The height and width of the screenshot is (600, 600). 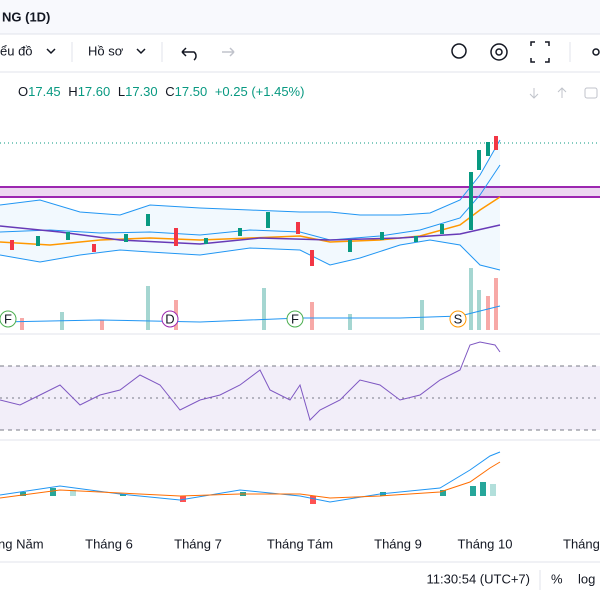 I want to click on text: 17.45, so click(x=44, y=91).